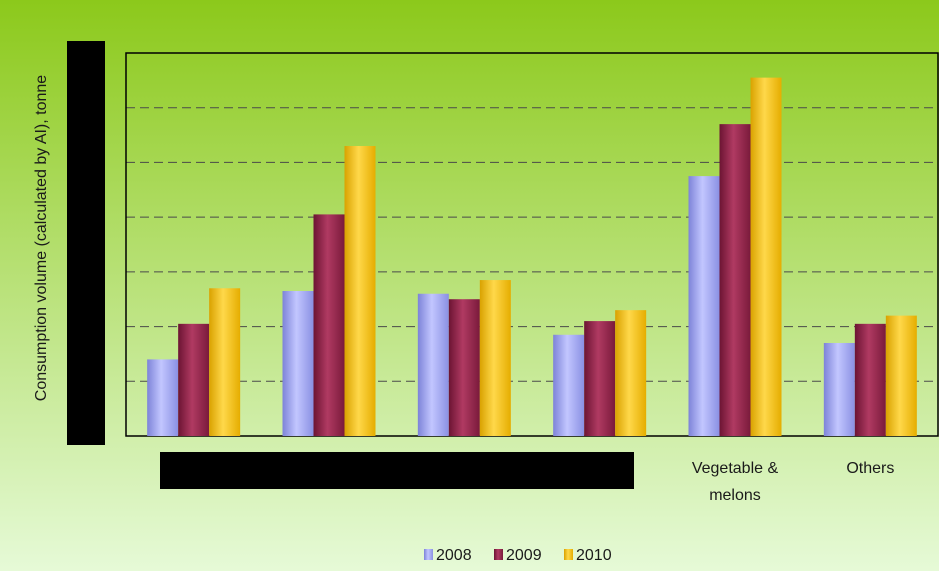 The height and width of the screenshot is (576, 939). I want to click on bar-2009-cat2, so click(329, 325).